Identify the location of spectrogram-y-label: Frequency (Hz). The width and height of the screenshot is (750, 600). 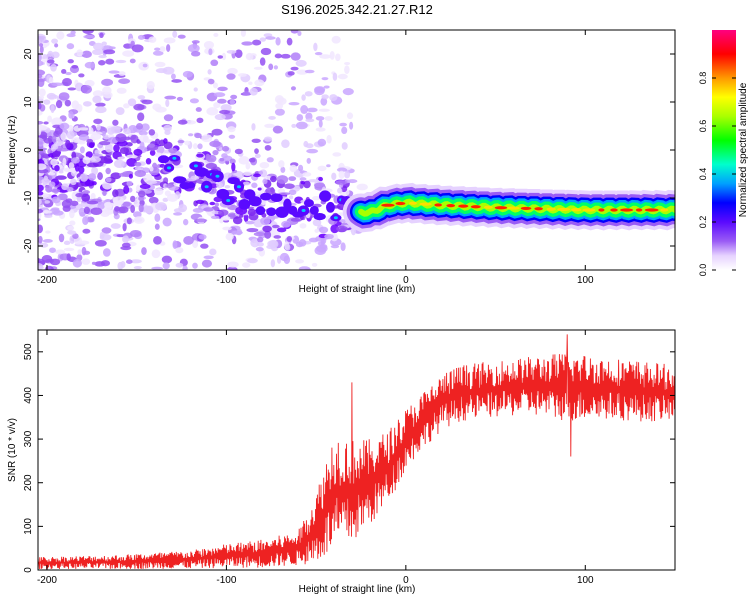
(12, 150).